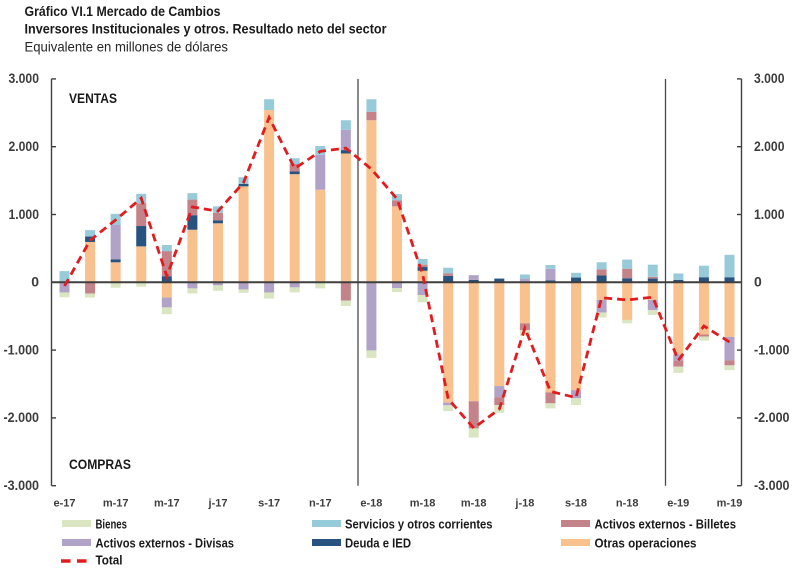 Image resolution: width=800 pixels, height=575 pixels. What do you see at coordinates (576, 504) in the screenshot?
I see `svg-text: s-18` at bounding box center [576, 504].